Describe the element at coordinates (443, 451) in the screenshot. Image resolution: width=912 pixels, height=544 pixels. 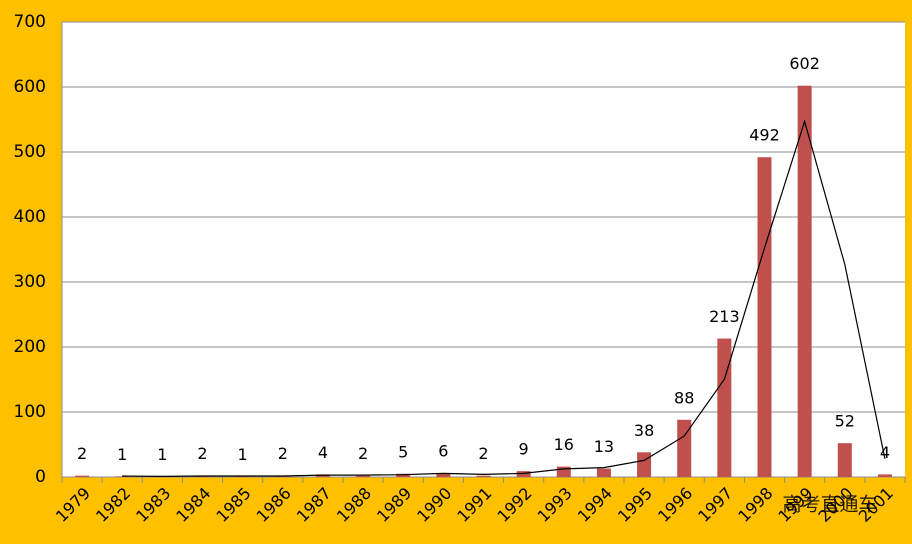
I see `data-label: 6` at that location.